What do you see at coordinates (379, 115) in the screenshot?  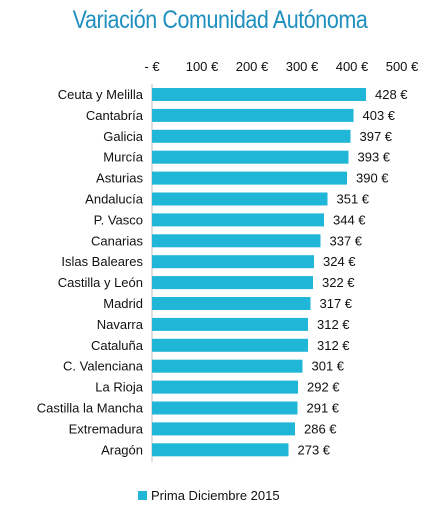 I see `data-label: 403 €` at bounding box center [379, 115].